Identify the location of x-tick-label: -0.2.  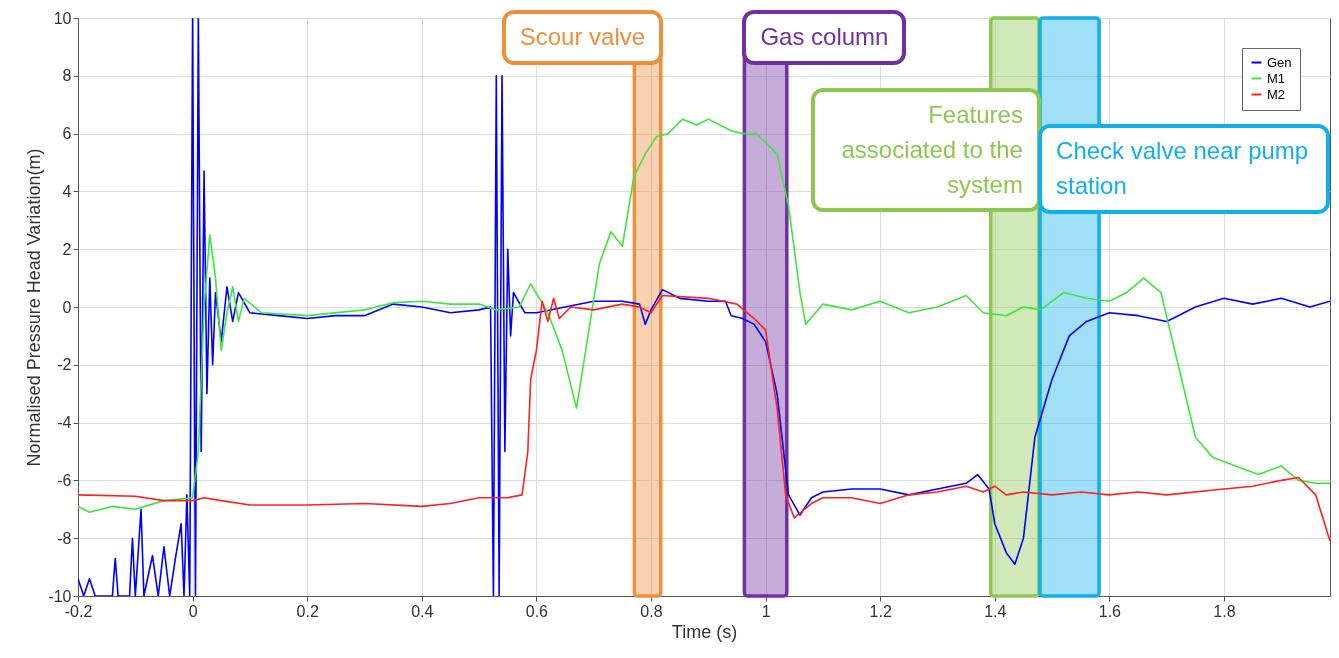
(78, 611).